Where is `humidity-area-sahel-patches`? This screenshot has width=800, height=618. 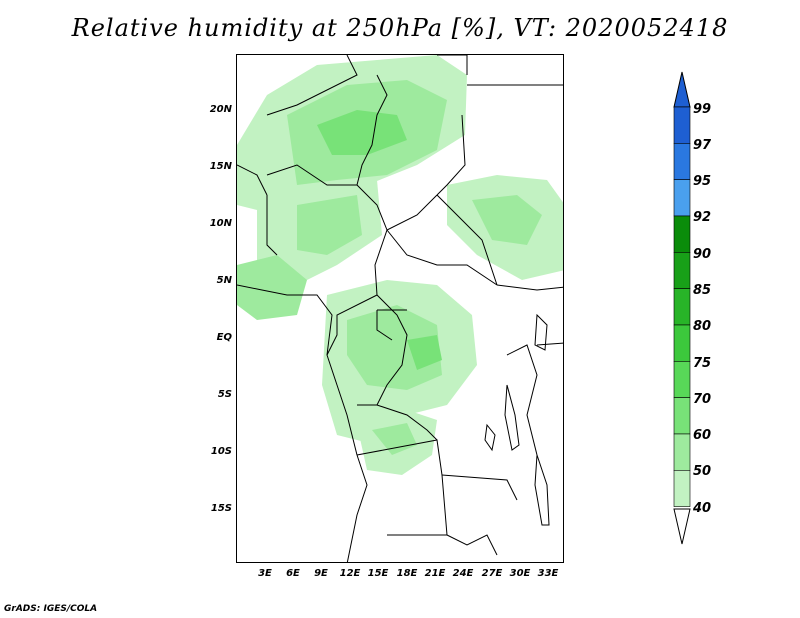 humidity-area-sahel-patches is located at coordinates (362, 132).